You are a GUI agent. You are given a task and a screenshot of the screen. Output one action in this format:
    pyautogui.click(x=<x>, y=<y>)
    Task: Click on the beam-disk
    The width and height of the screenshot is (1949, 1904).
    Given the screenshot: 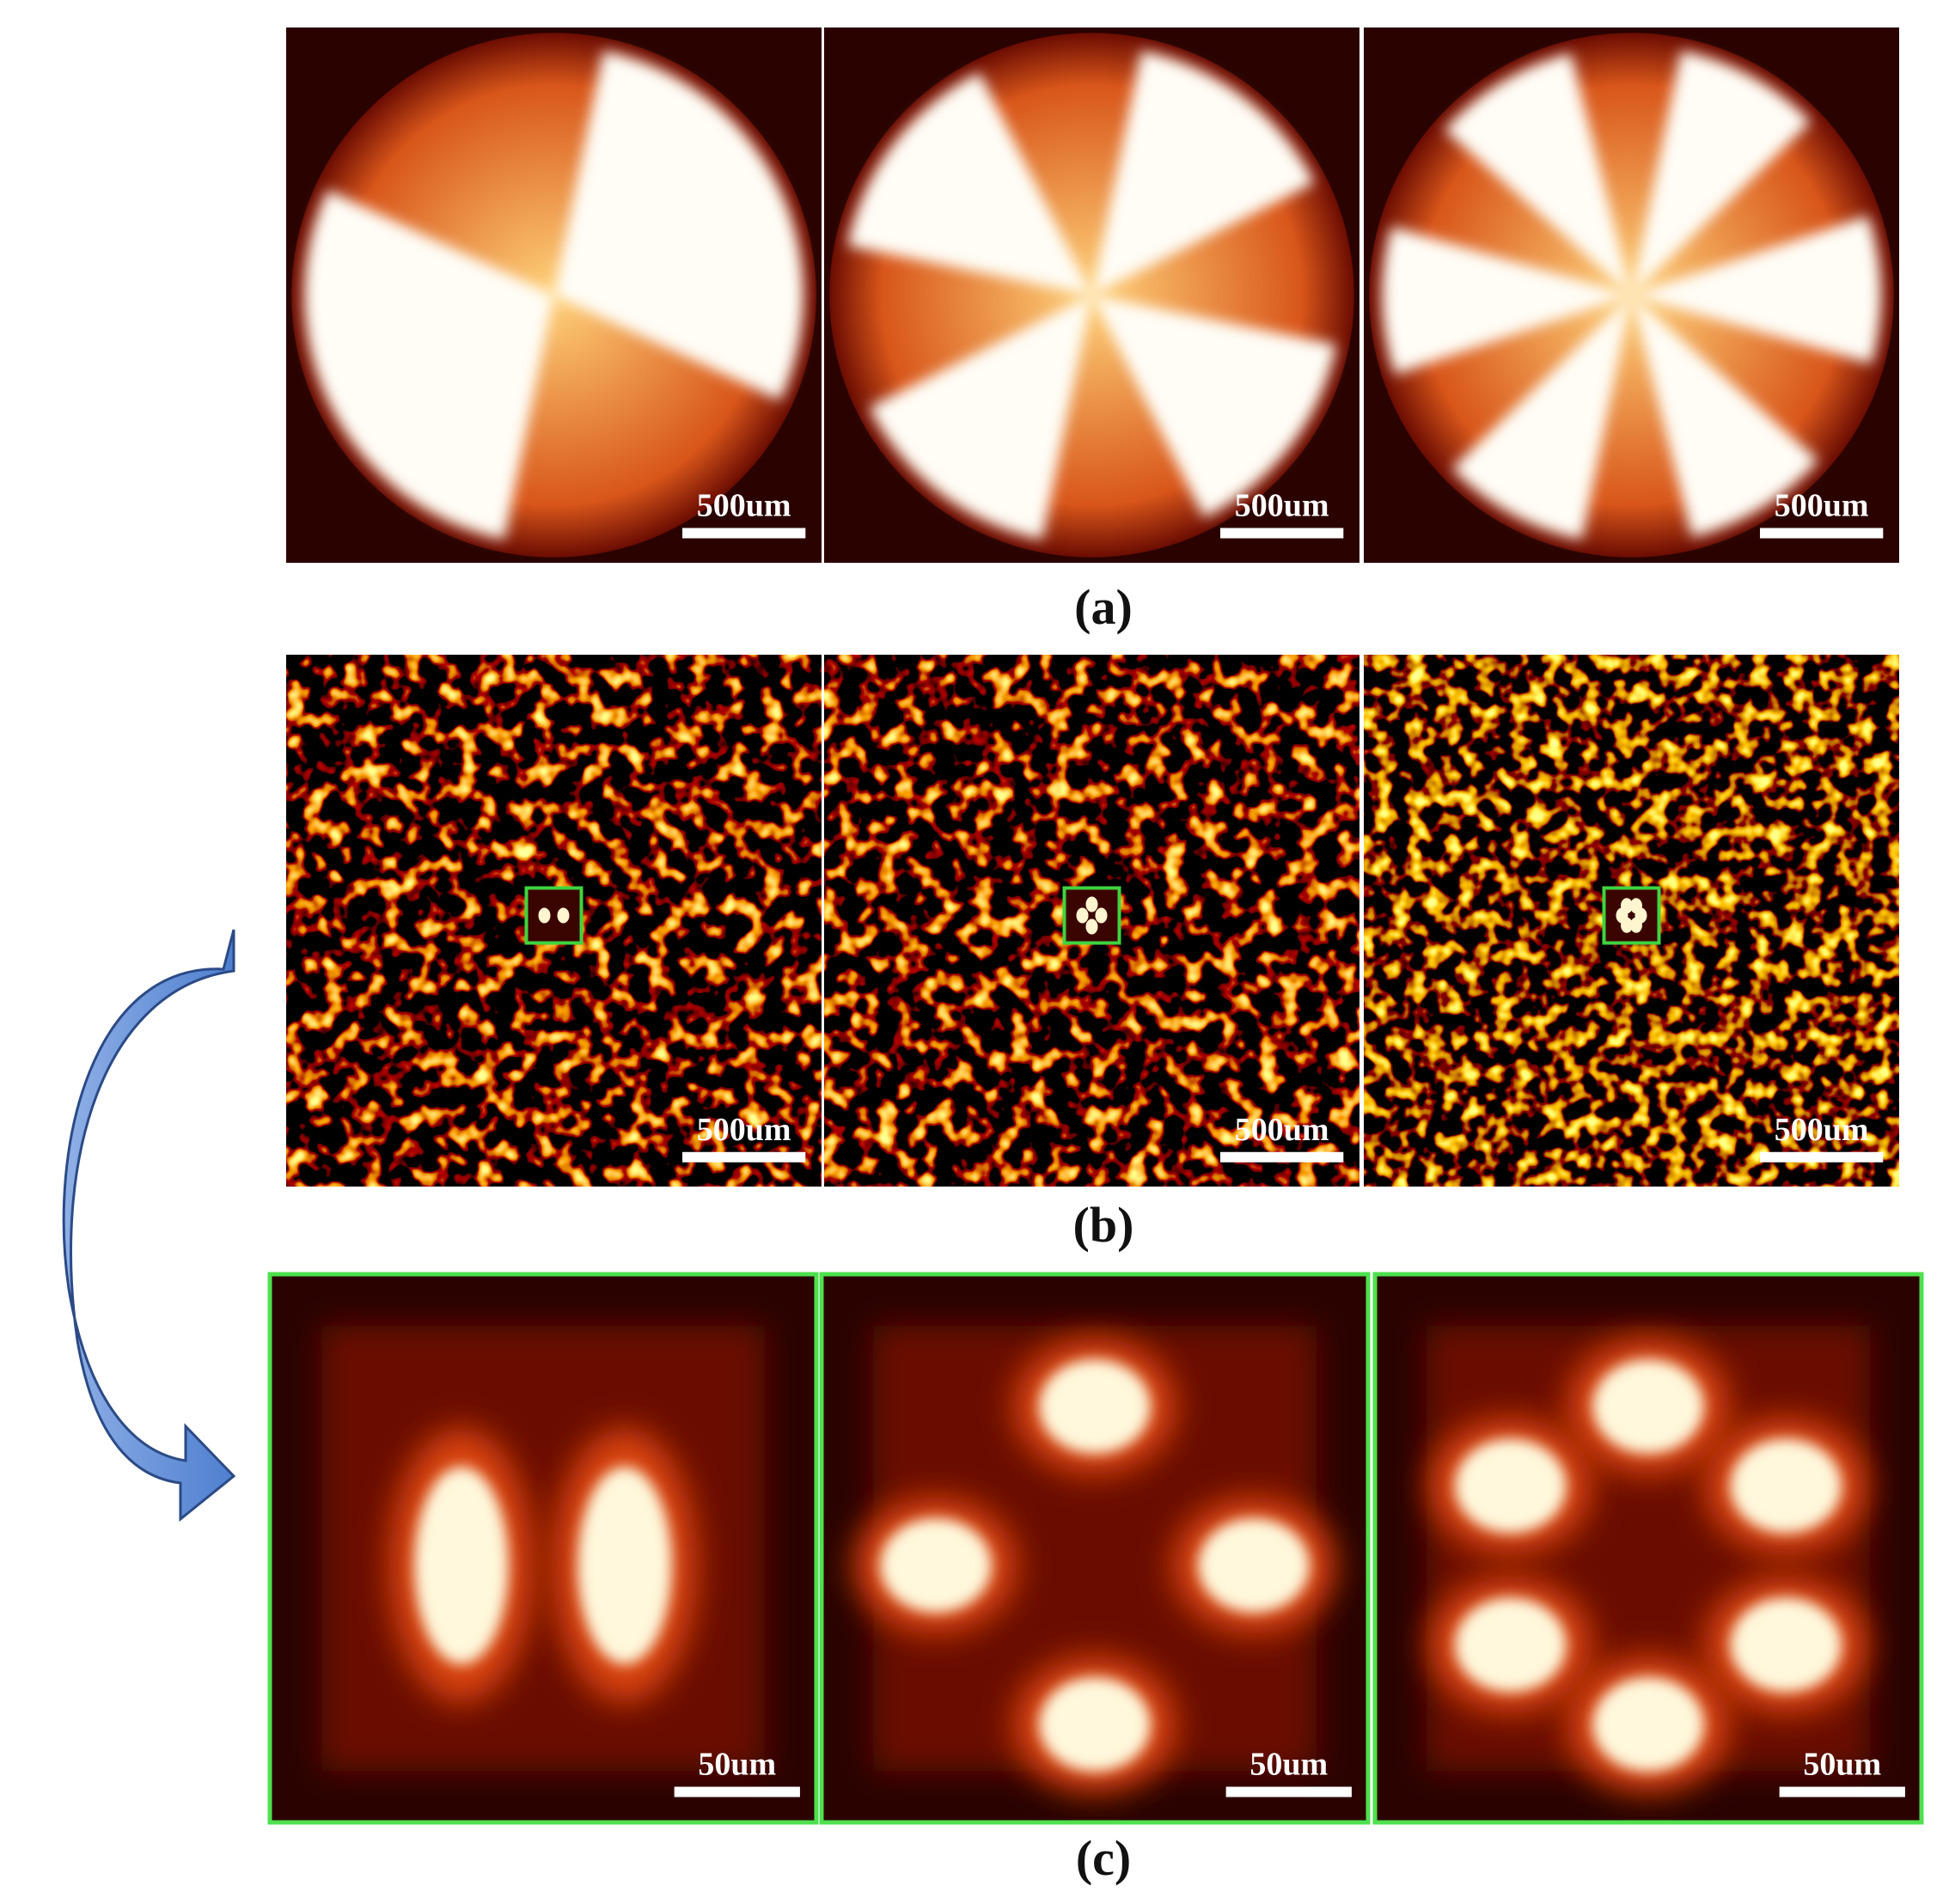 What is the action you would take?
    pyautogui.click(x=1091, y=295)
    